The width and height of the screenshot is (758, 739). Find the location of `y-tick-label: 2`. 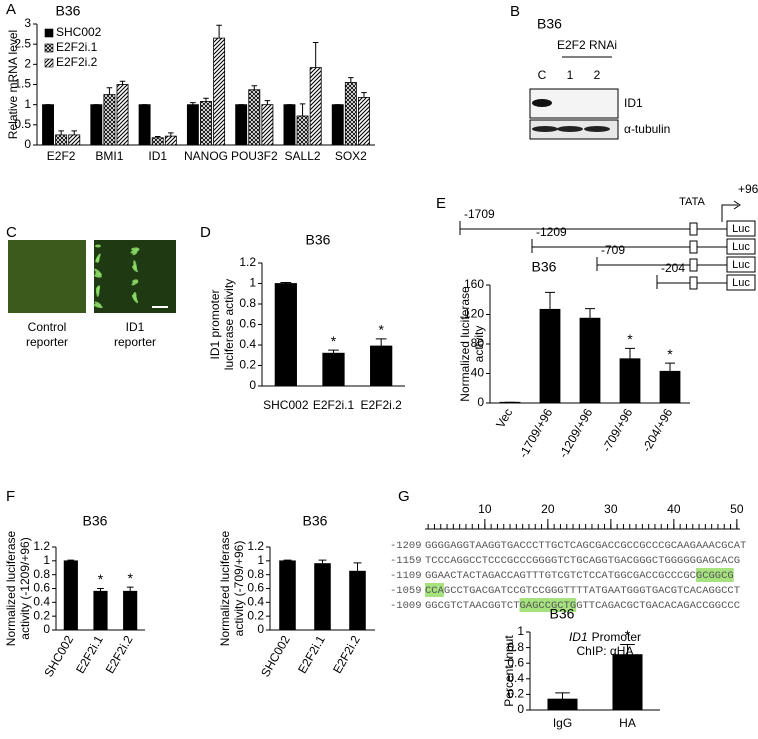

y-tick-label: 2 is located at coordinates (27, 64).